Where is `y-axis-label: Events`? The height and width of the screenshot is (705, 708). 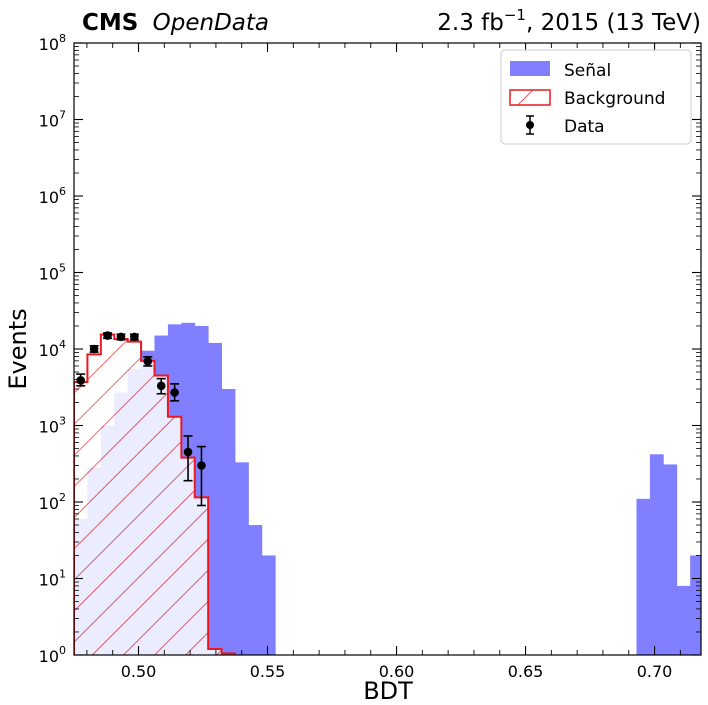 y-axis-label: Events is located at coordinates (18, 348).